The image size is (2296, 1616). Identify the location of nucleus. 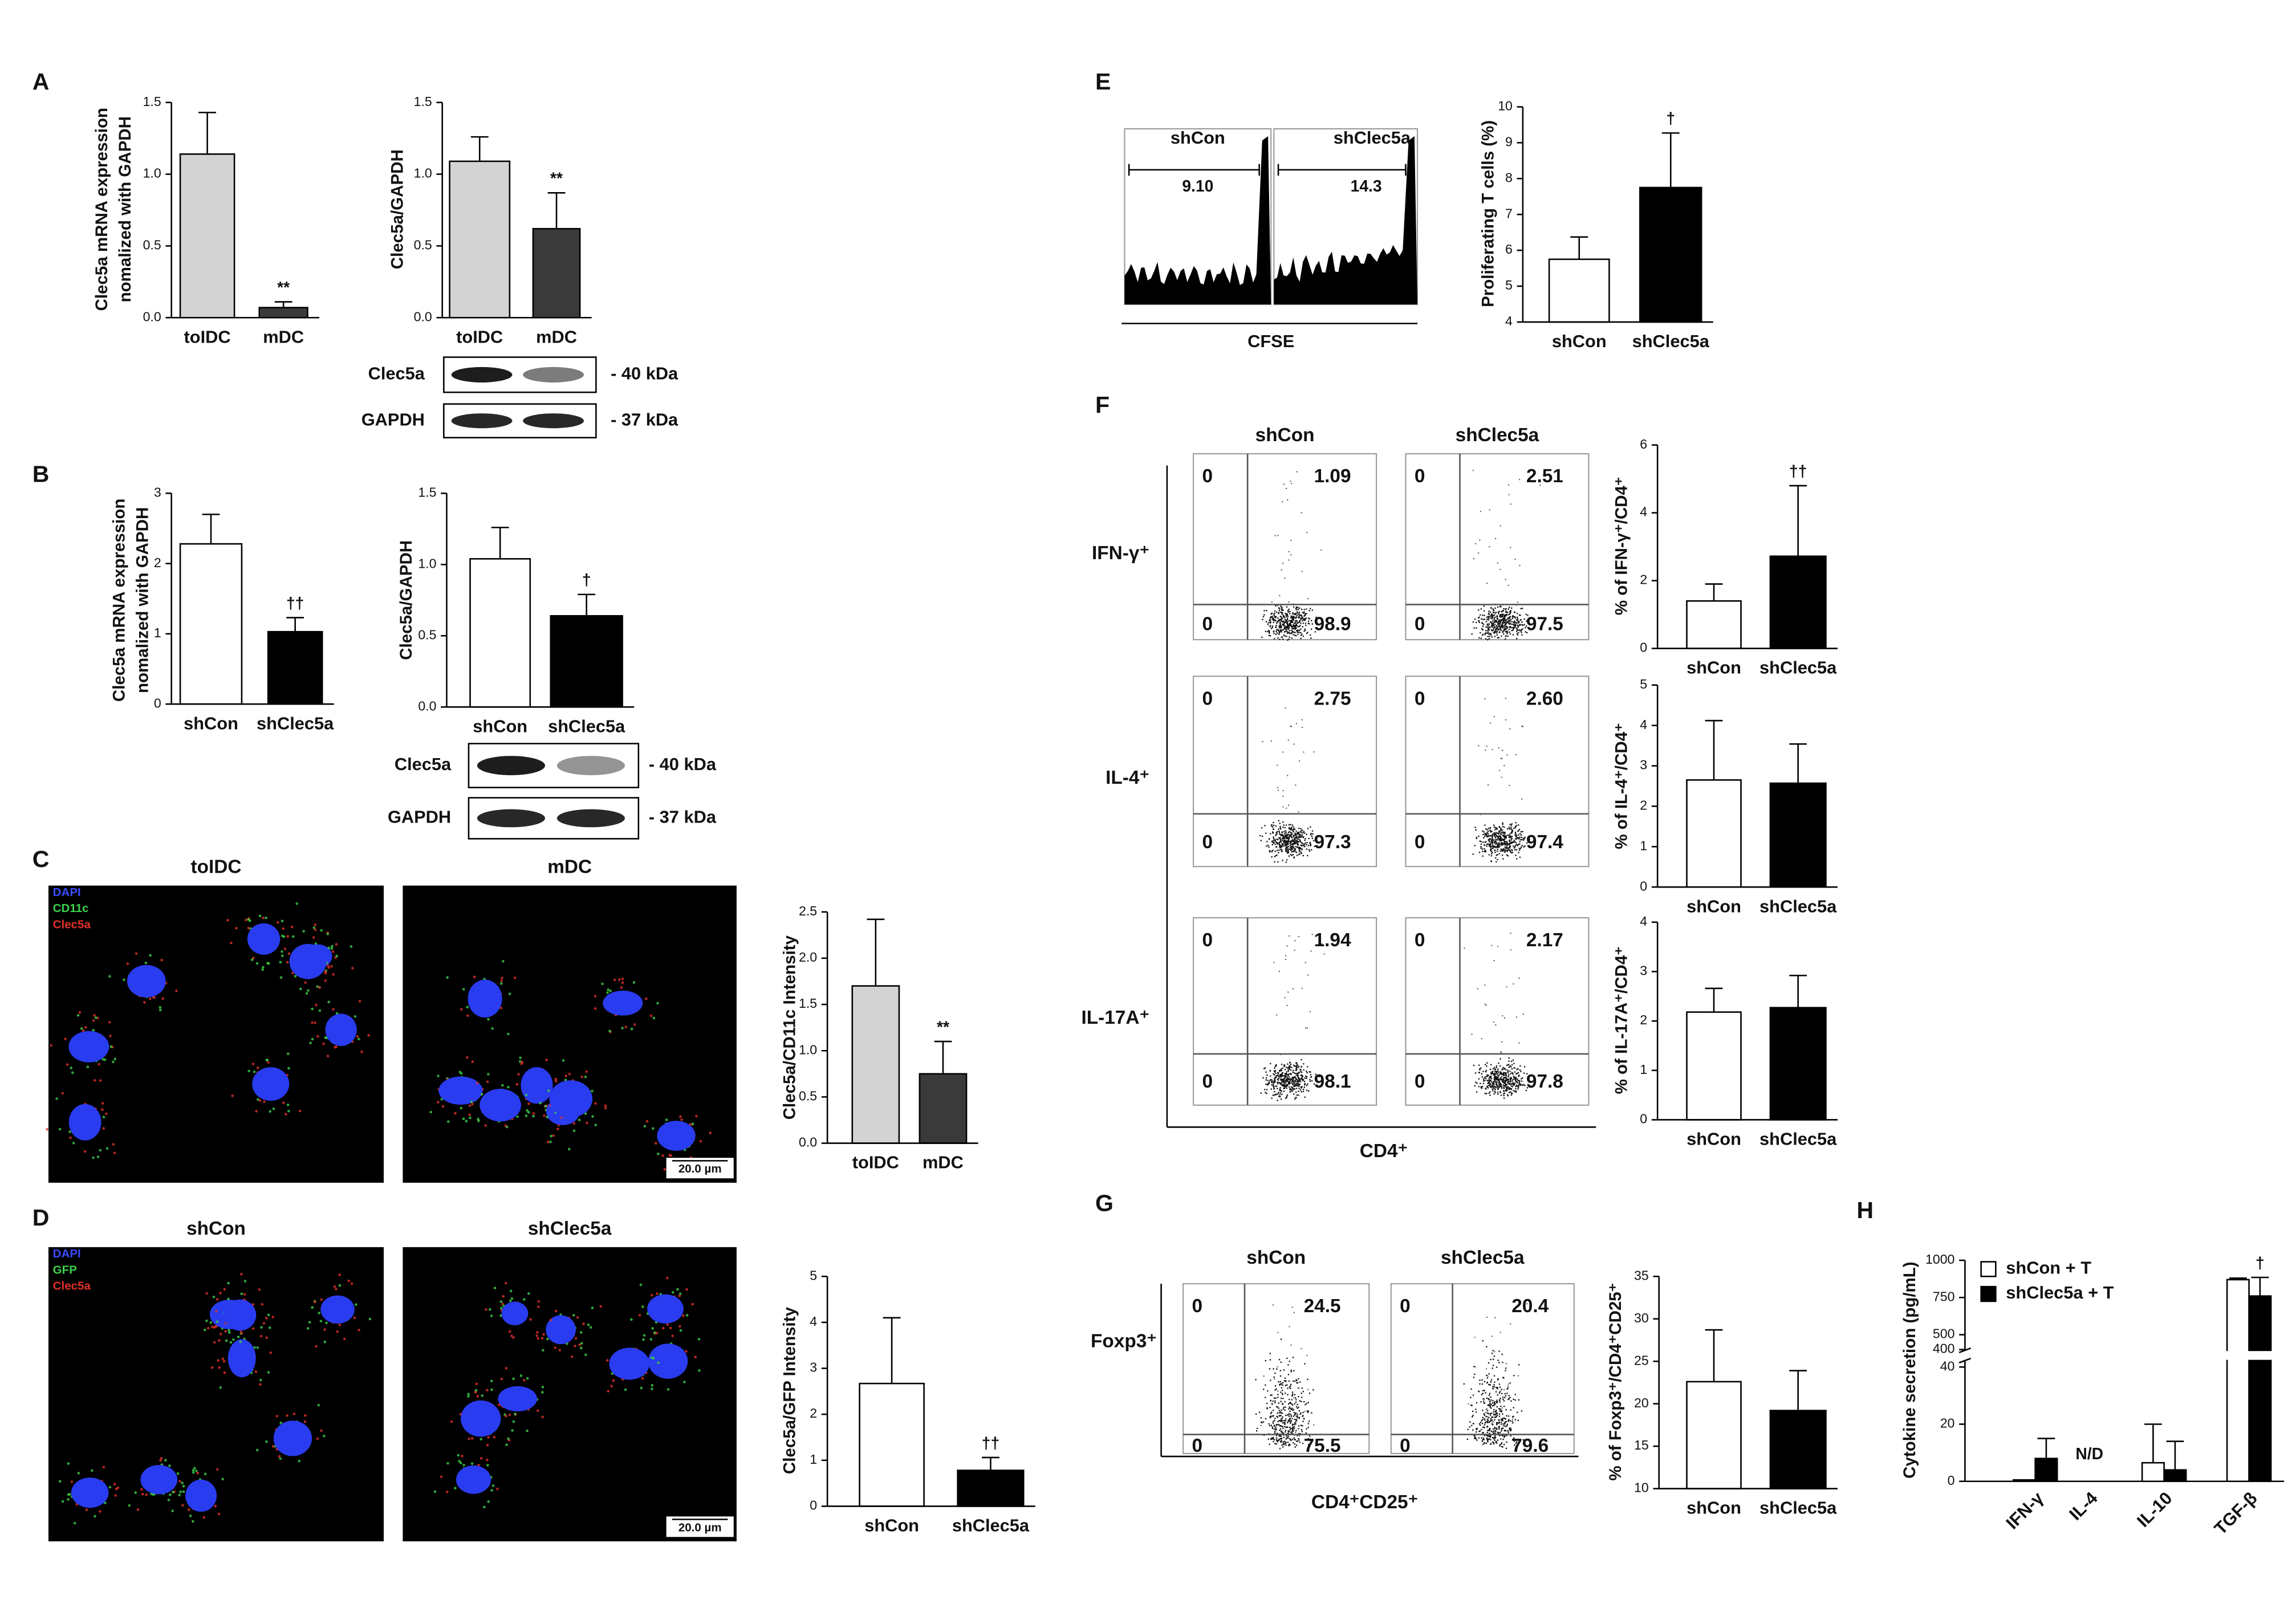
(147, 981).